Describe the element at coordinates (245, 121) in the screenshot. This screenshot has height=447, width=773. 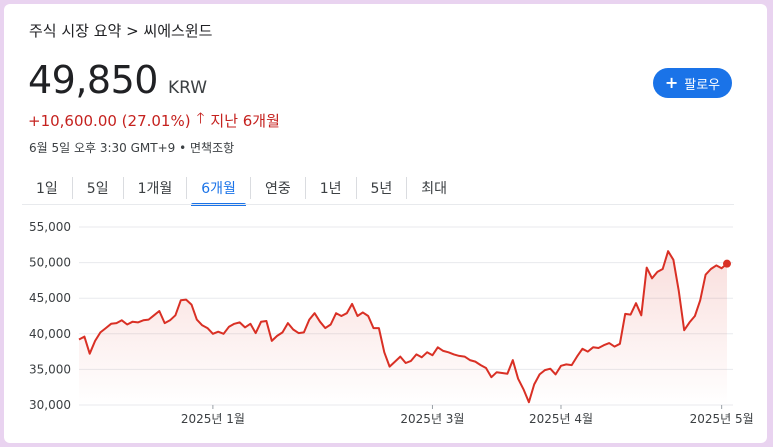
I see `change-period: 지난 6개월` at that location.